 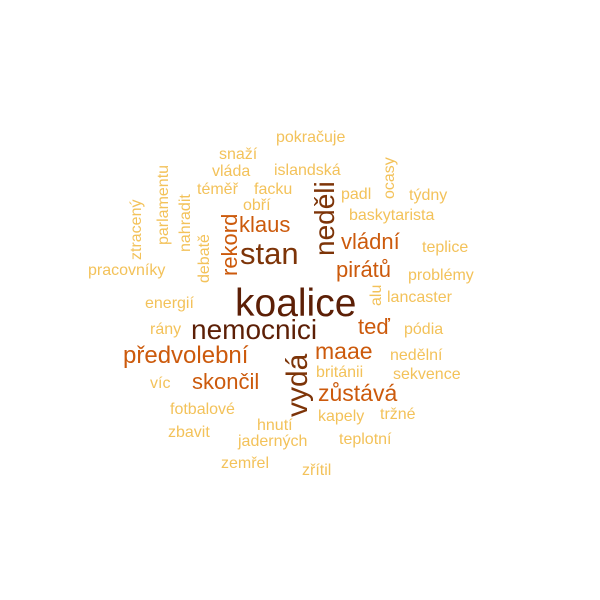 I want to click on word-koalice: koalice, so click(x=296, y=303).